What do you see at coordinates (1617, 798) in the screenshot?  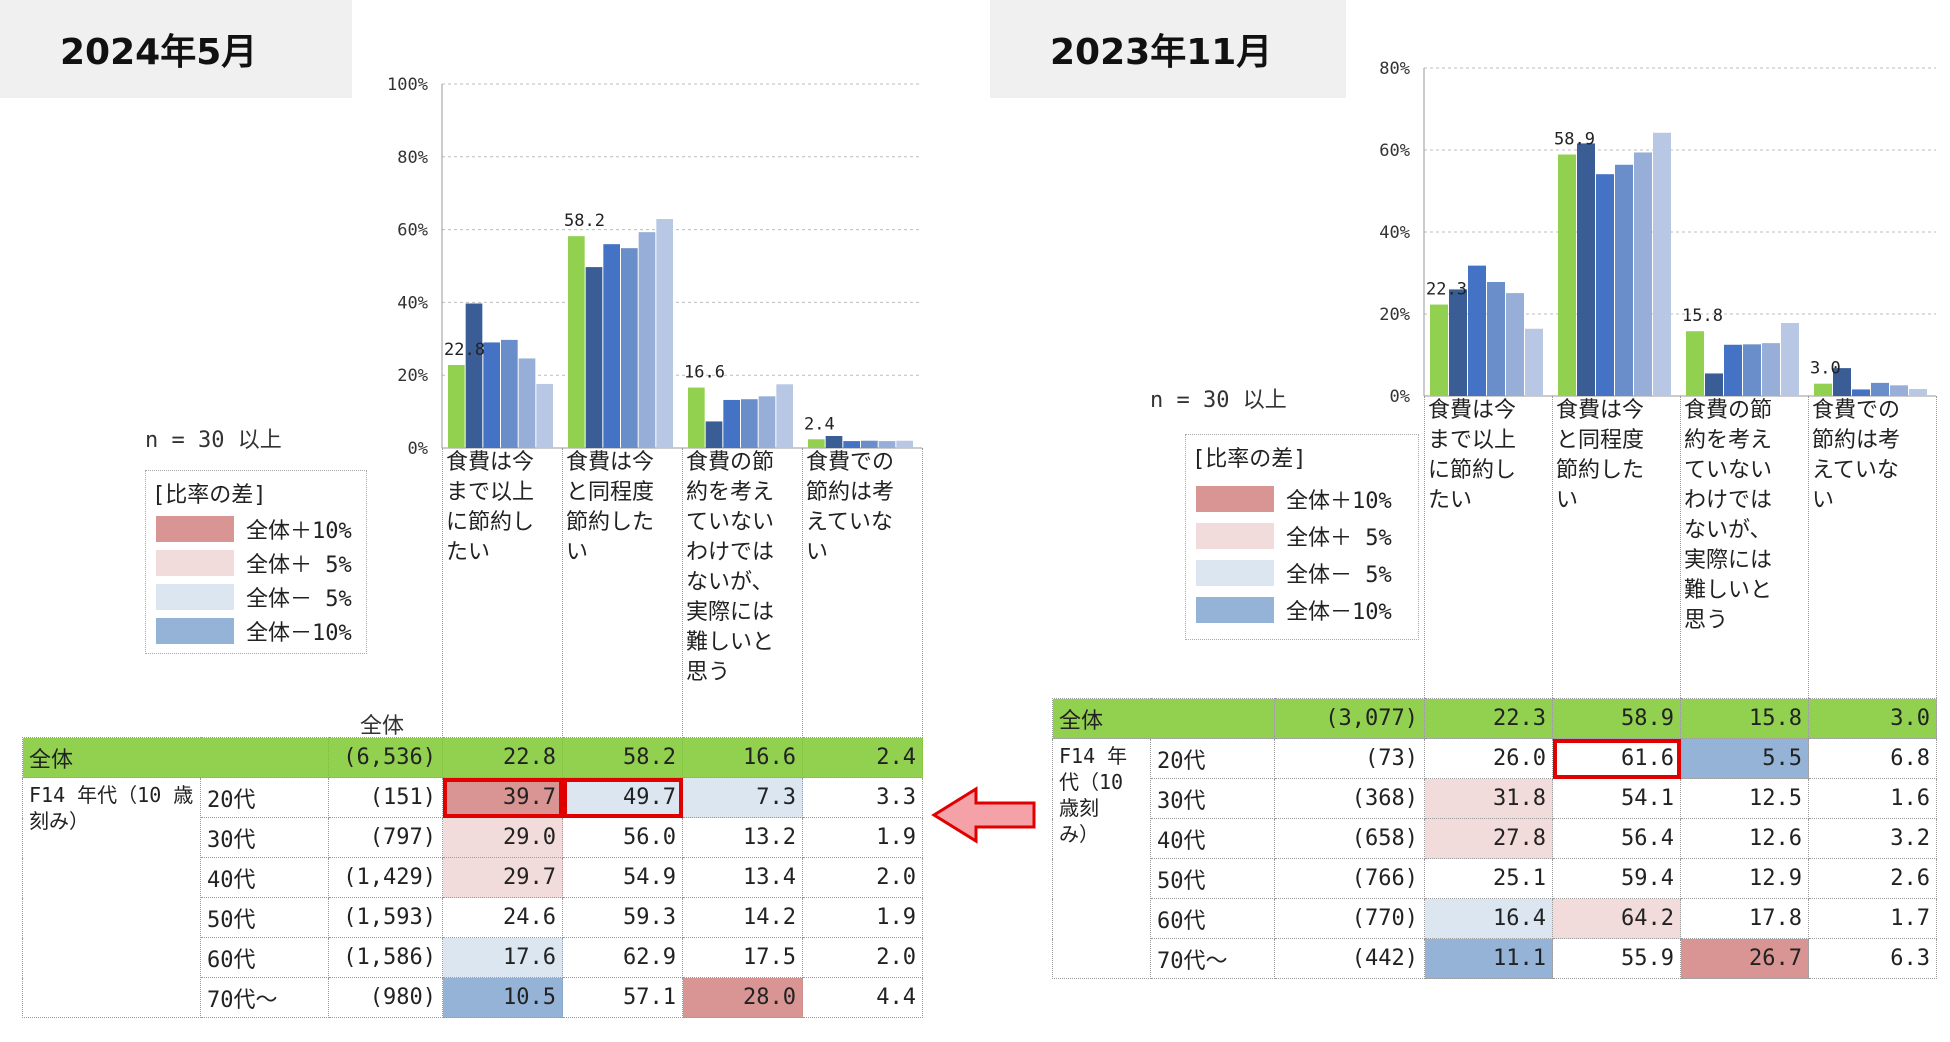 I see `value-cell: 54.1` at bounding box center [1617, 798].